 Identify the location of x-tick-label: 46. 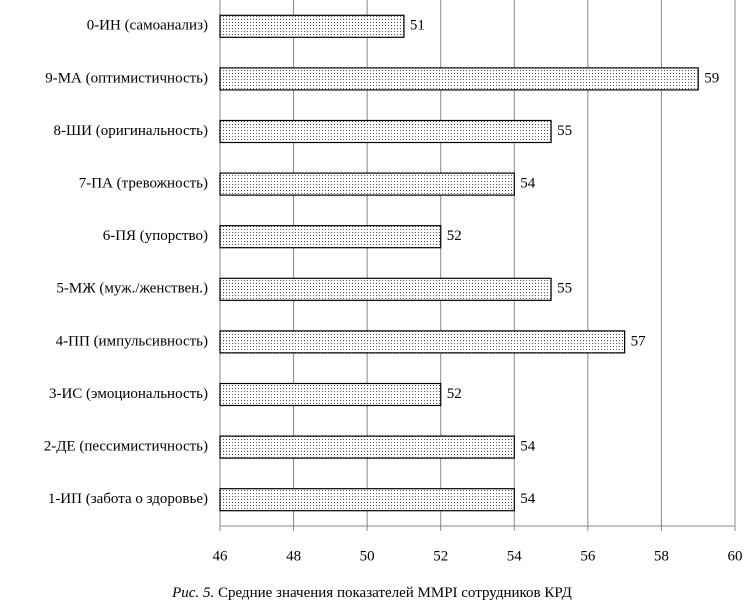
(221, 556).